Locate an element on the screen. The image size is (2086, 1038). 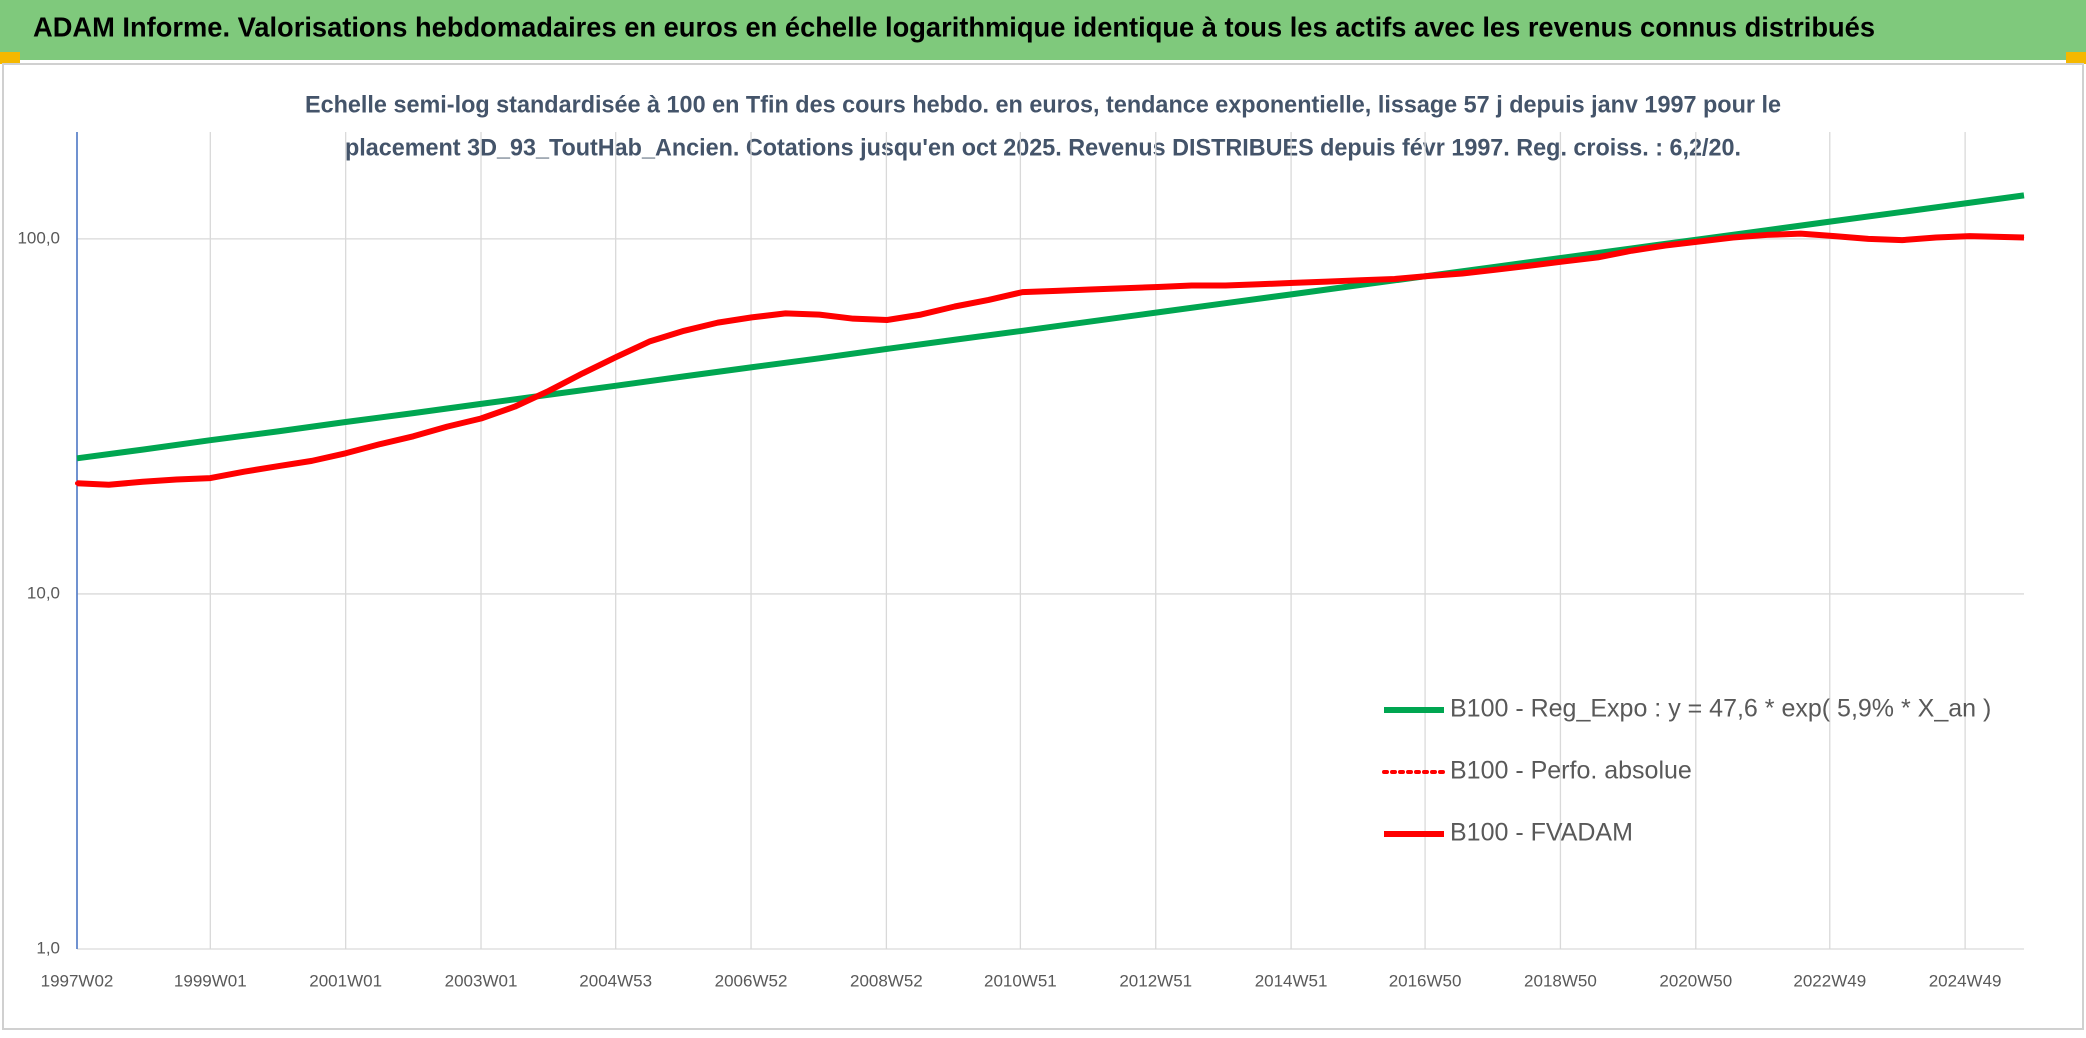
x-tick-label: 2012W51 is located at coordinates (1155, 980).